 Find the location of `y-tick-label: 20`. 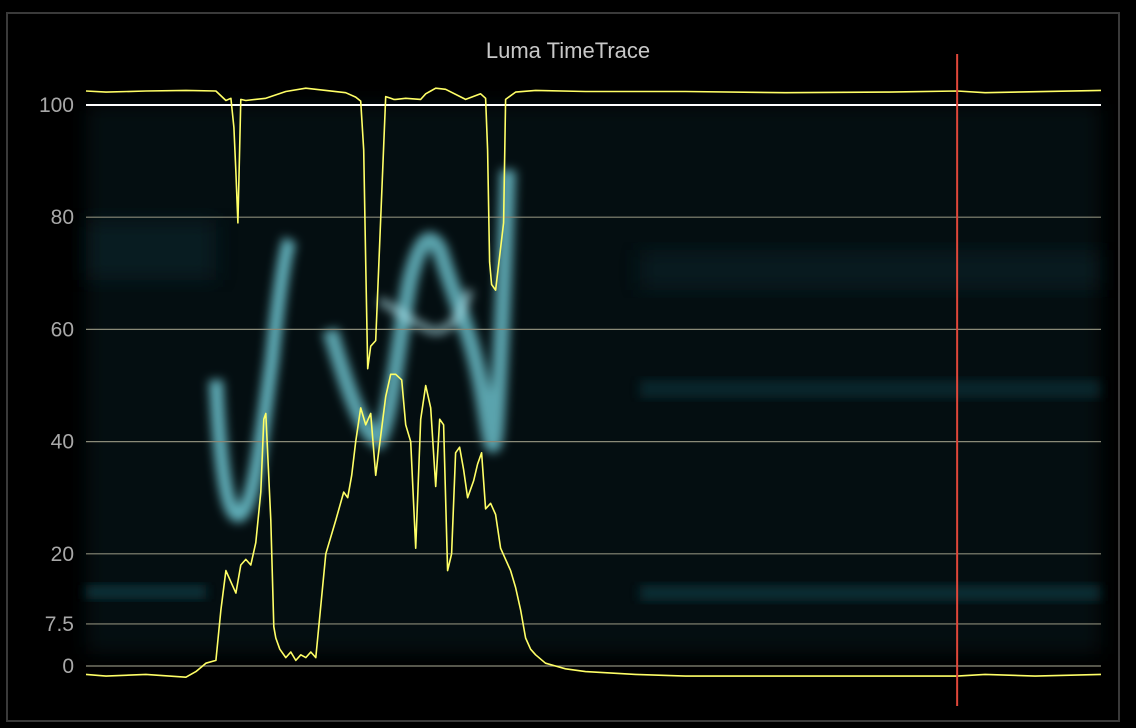

y-tick-label: 20 is located at coordinates (62, 554).